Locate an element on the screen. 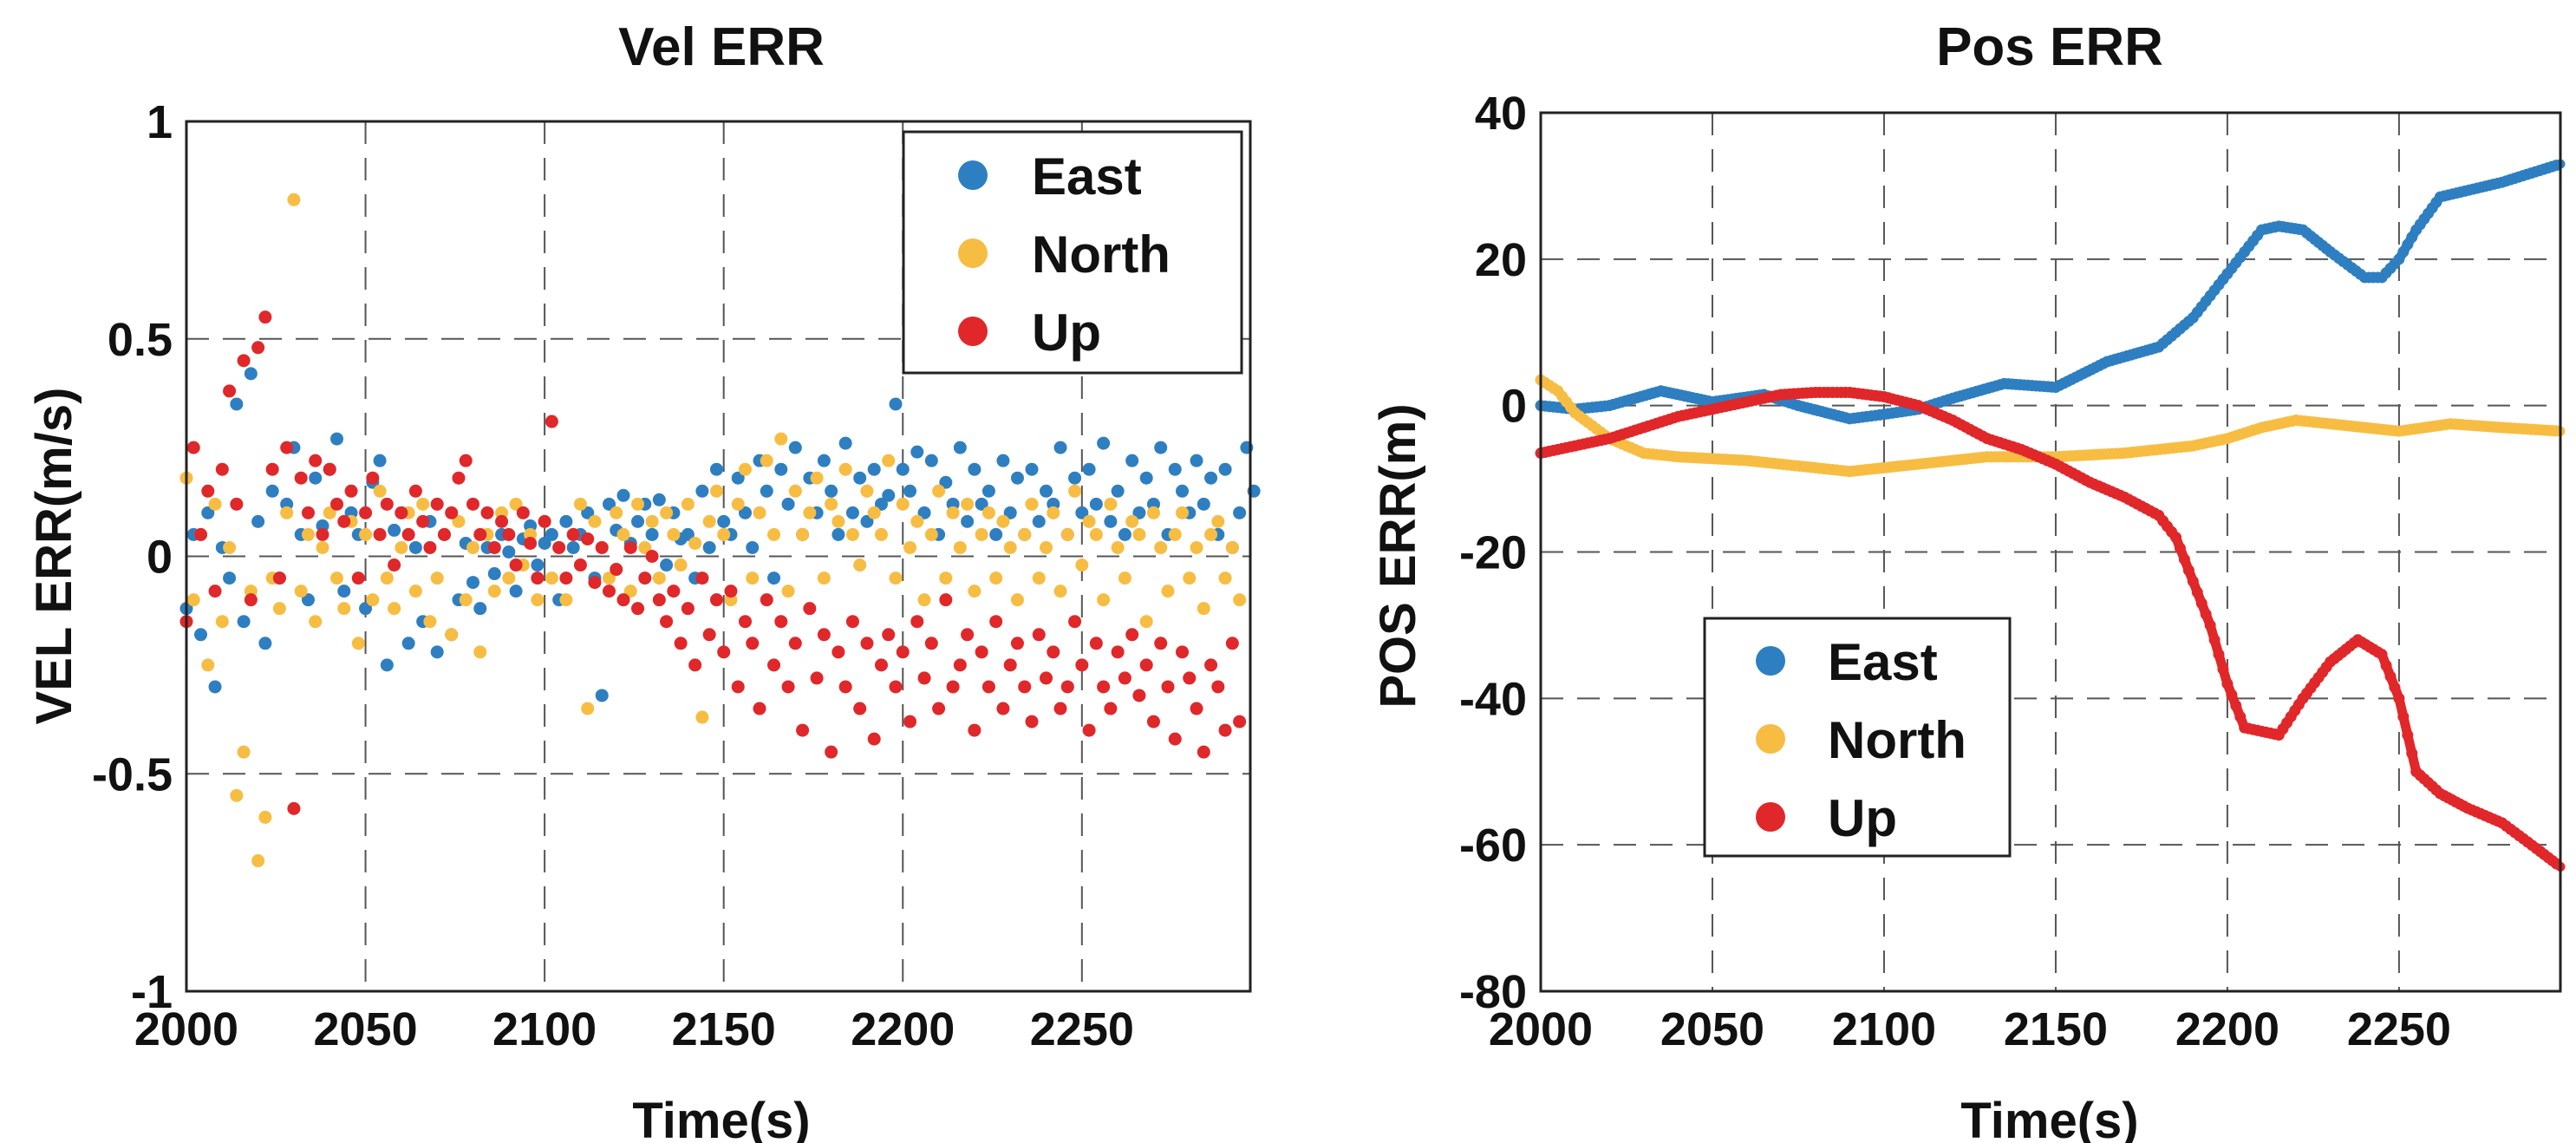 The height and width of the screenshot is (1143, 2576). pos-chart-title: Pos ERR is located at coordinates (2050, 47).